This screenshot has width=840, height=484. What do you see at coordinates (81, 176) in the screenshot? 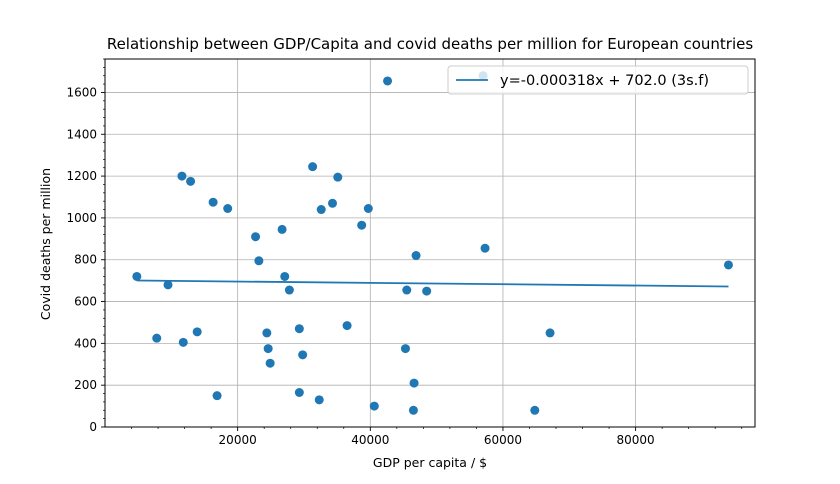
I see `y-tick-label: 1200` at bounding box center [81, 176].